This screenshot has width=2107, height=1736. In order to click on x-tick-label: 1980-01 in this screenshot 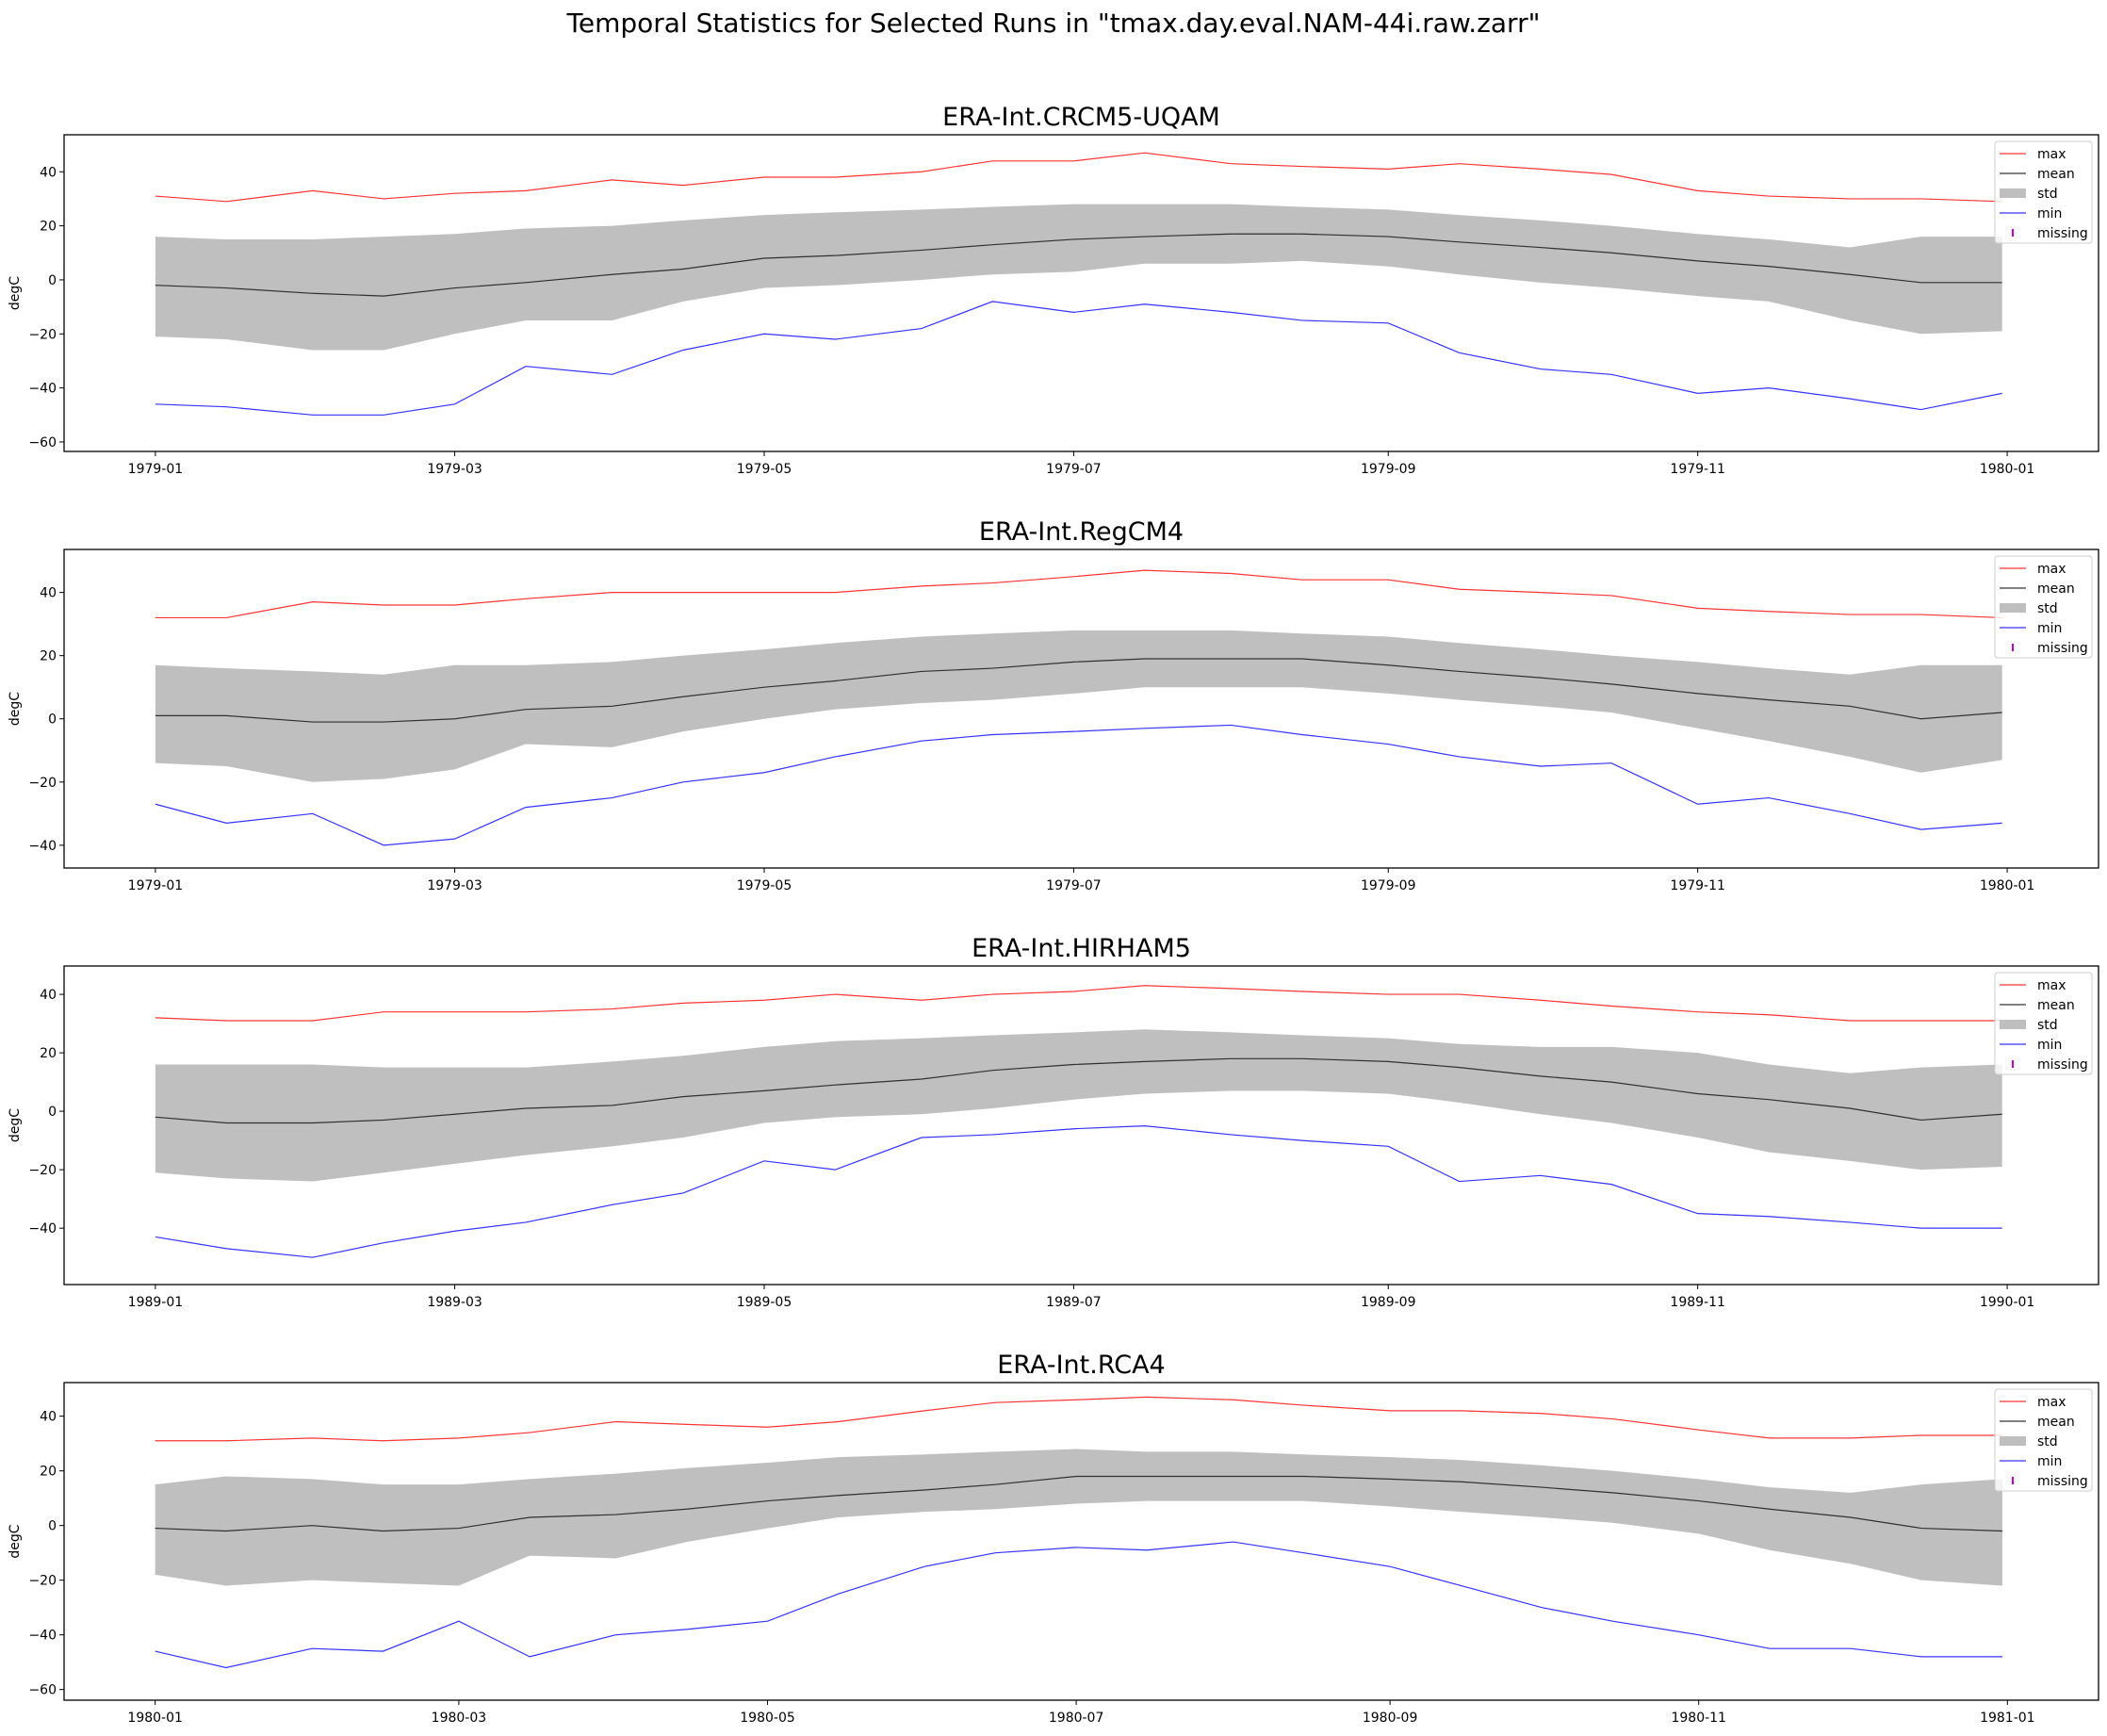, I will do `click(2008, 885)`.